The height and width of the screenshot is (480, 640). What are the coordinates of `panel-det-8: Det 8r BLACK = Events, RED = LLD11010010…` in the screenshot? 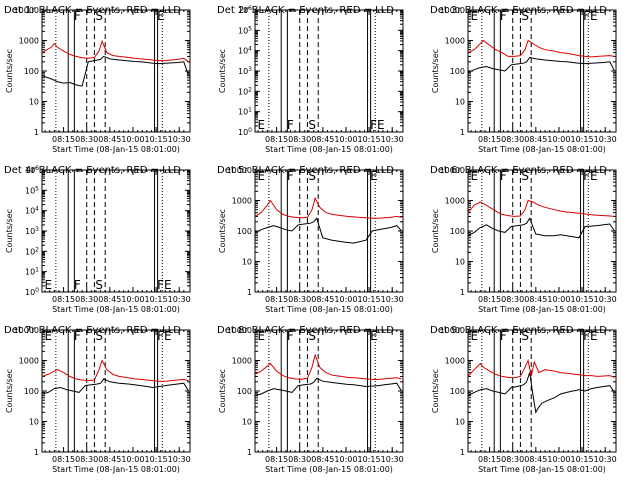 It's located at (310, 399).